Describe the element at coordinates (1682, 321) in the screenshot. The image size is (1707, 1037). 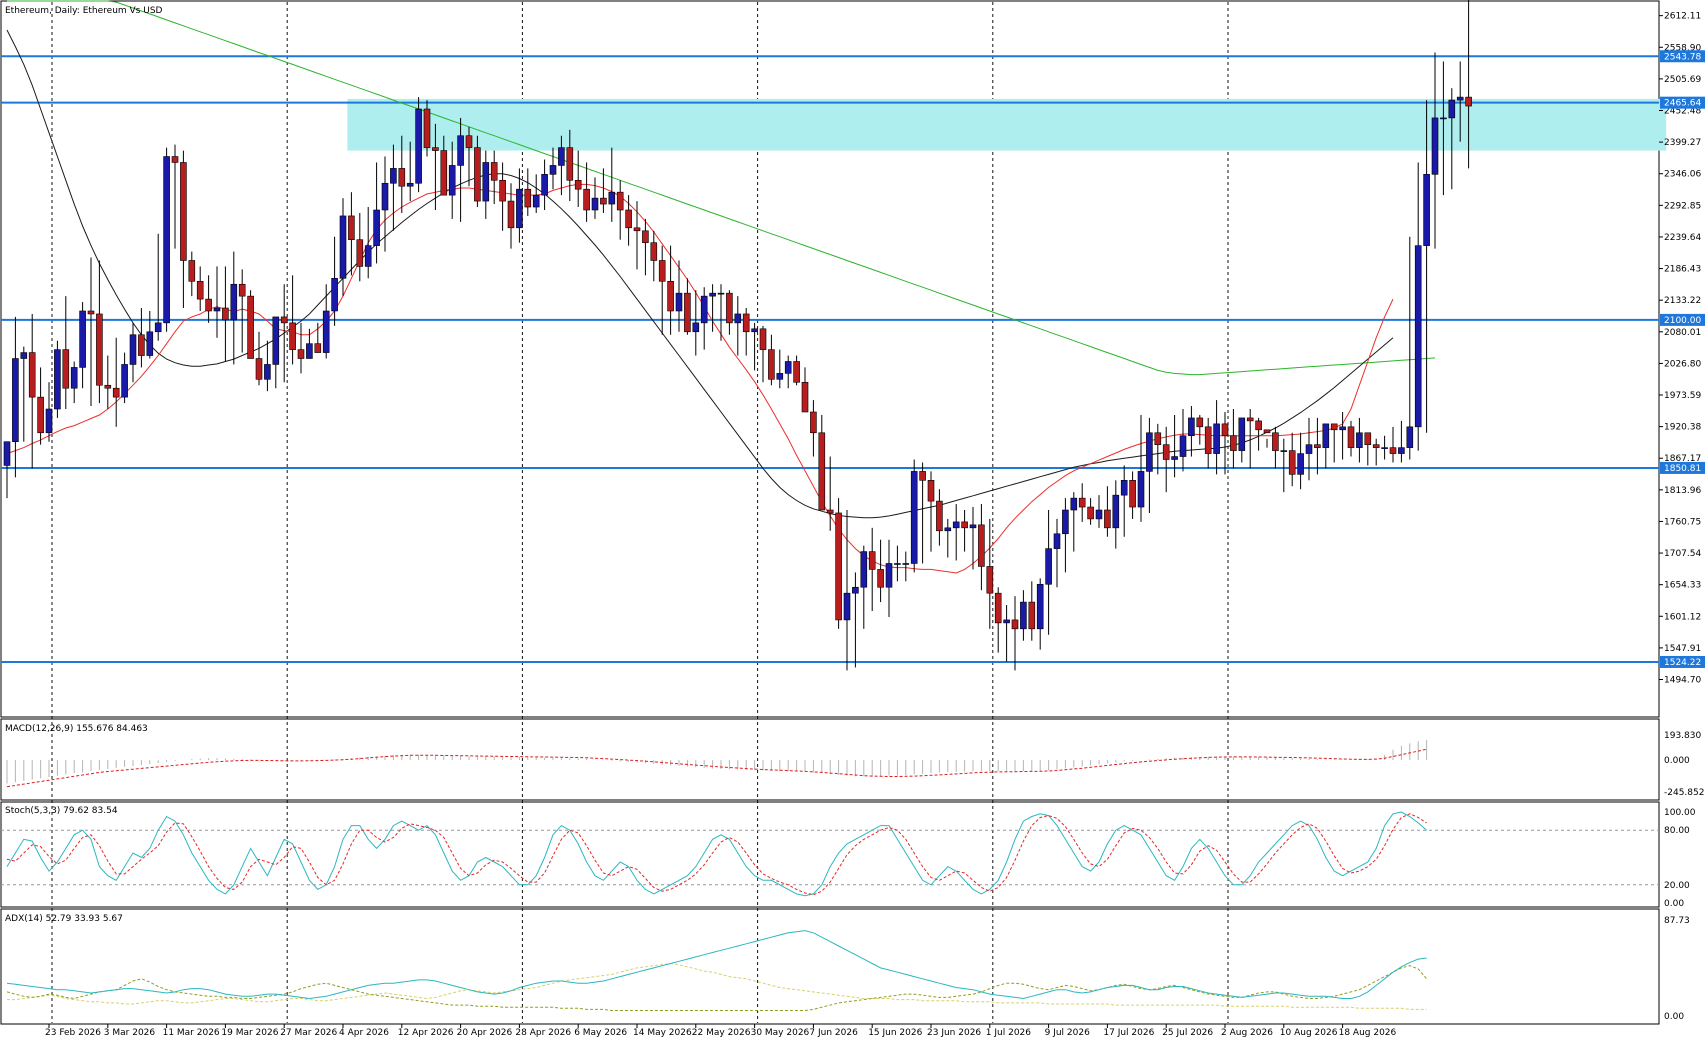
I see `level-price-label-2: 2100.00` at that location.